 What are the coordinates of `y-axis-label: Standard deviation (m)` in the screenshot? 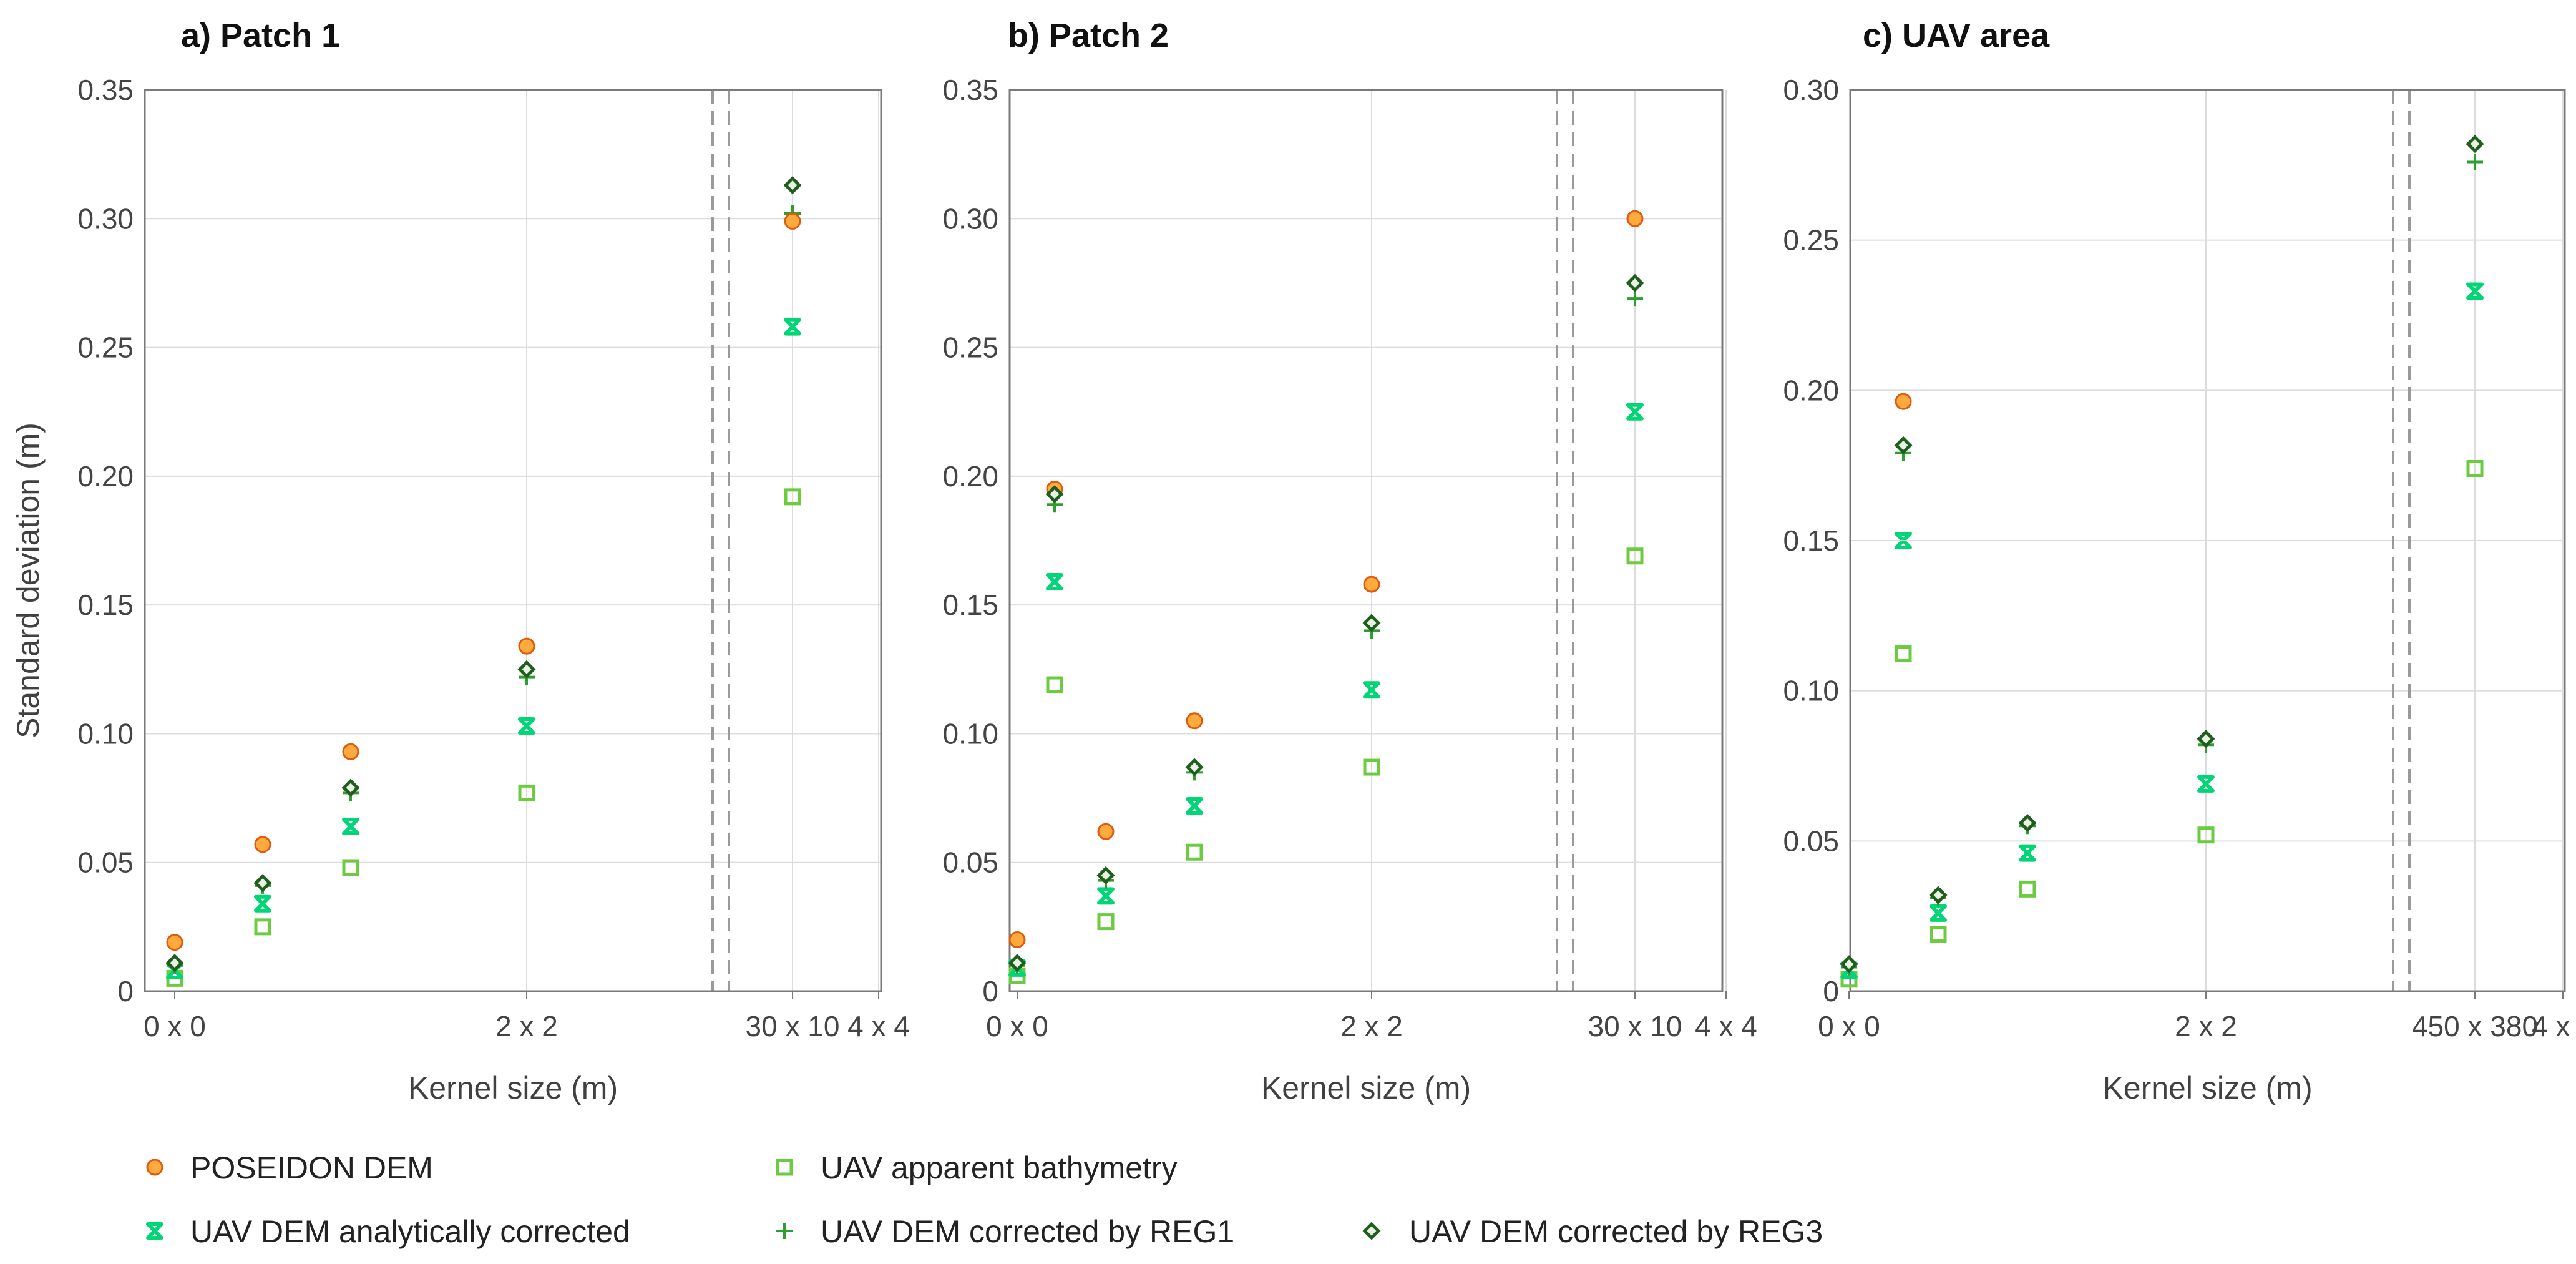 It's located at (28, 580).